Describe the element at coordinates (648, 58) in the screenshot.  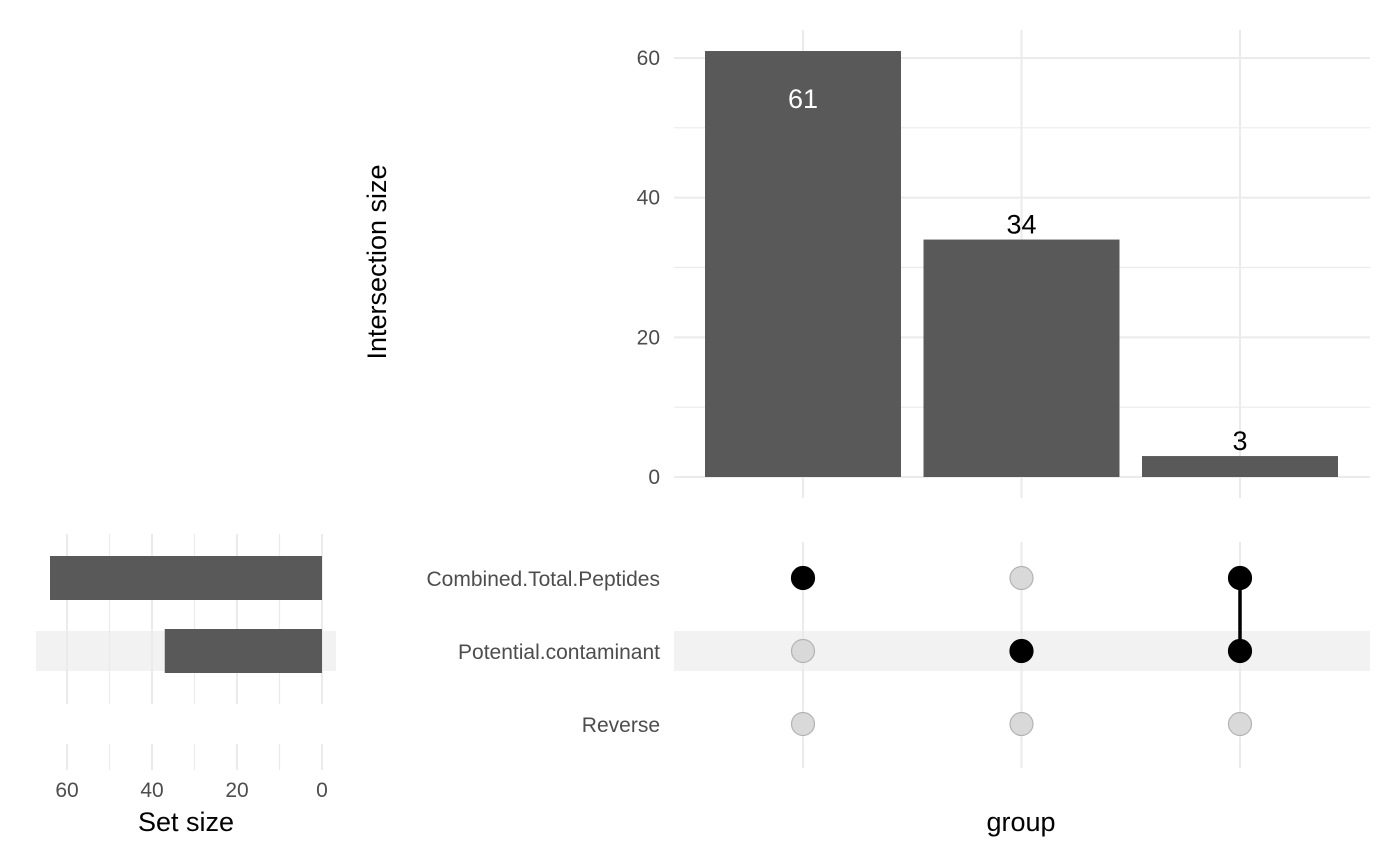
I see `y-tick-label: 60` at that location.